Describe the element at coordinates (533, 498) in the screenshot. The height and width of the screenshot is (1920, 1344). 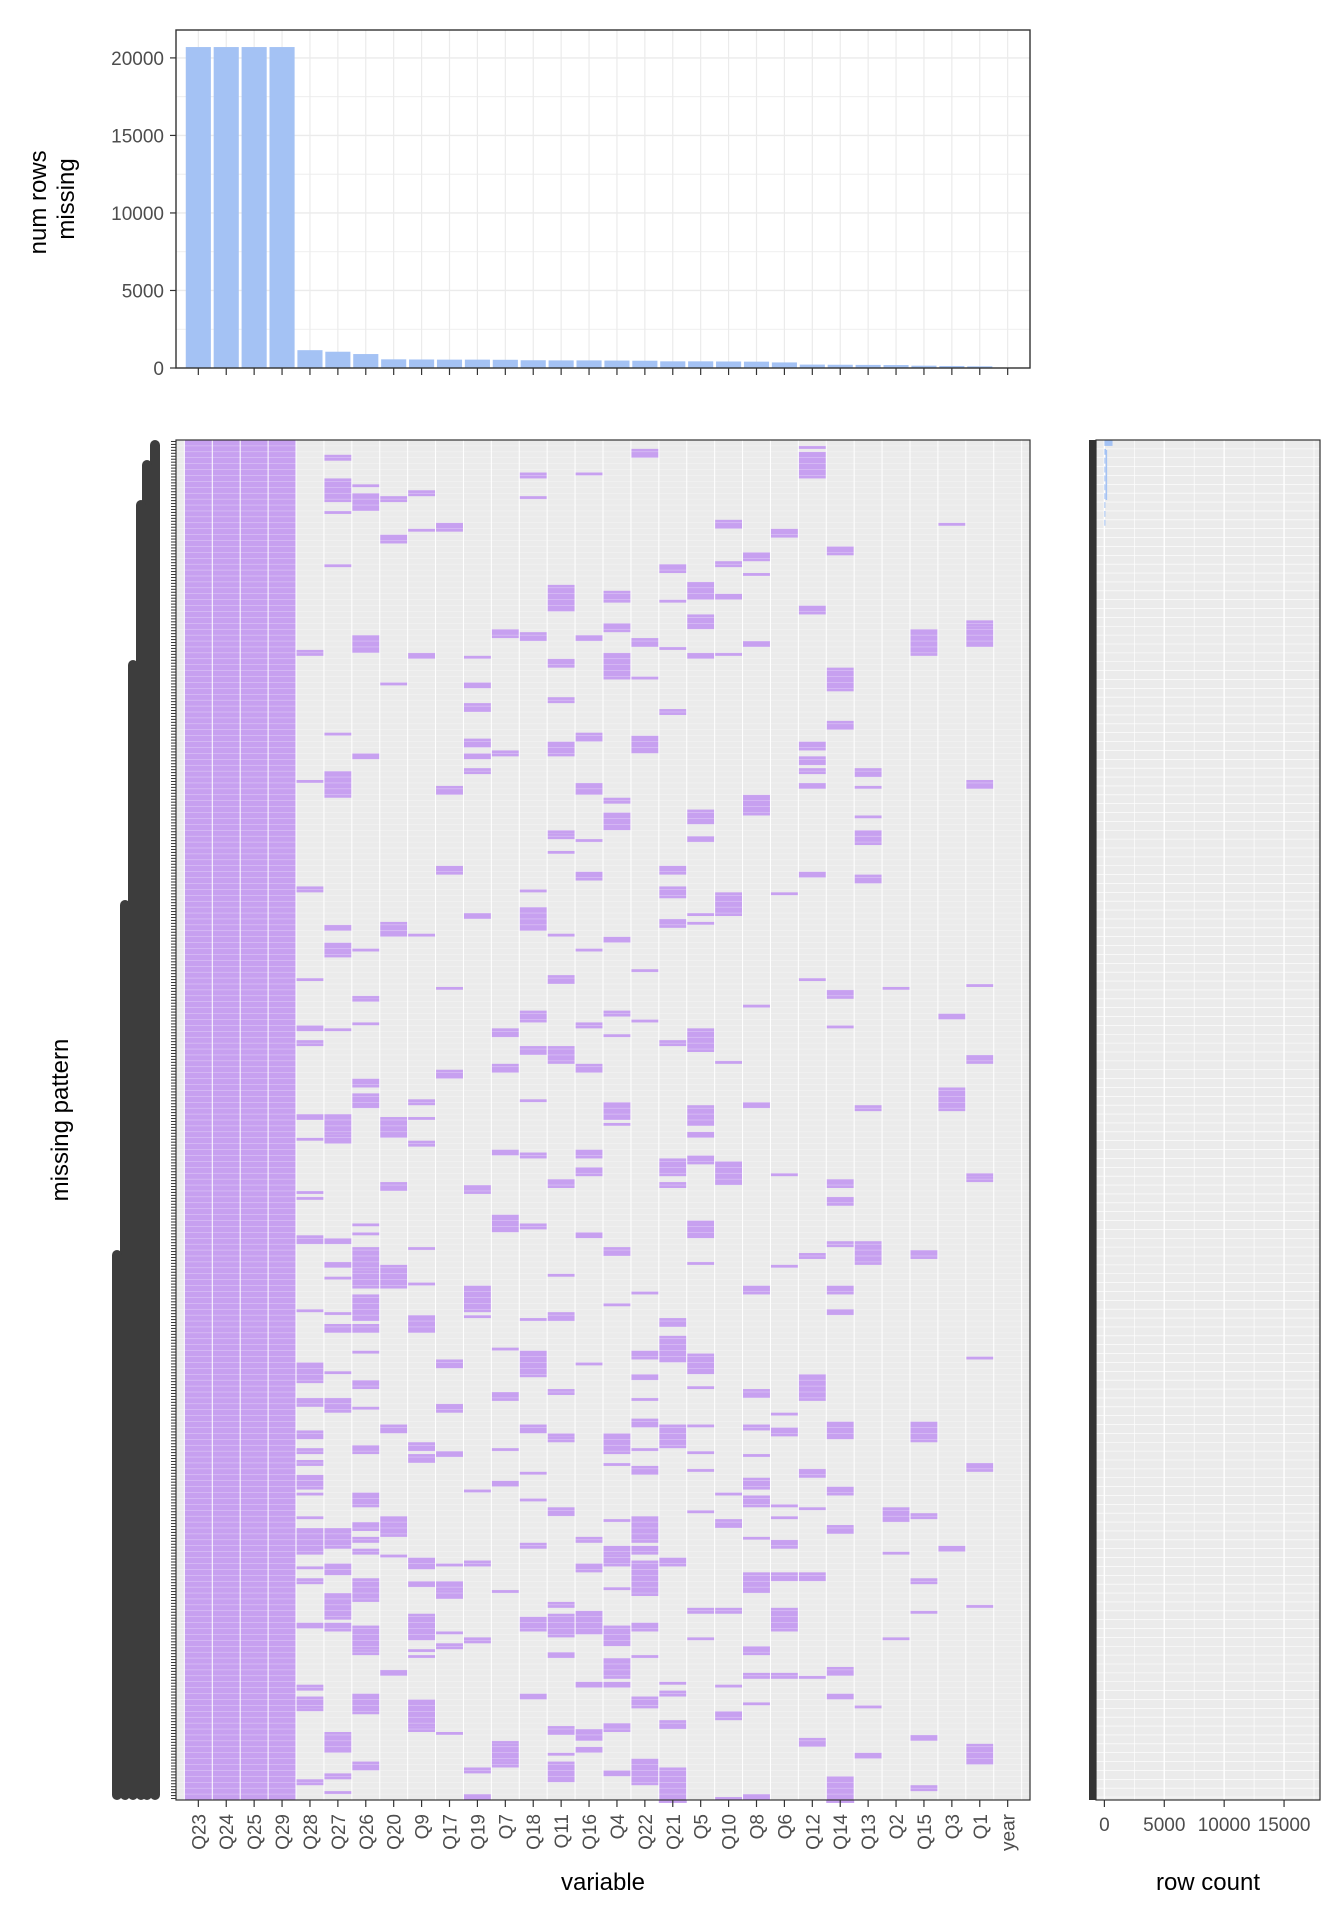
I see `heatmap-cell-Q18` at that location.